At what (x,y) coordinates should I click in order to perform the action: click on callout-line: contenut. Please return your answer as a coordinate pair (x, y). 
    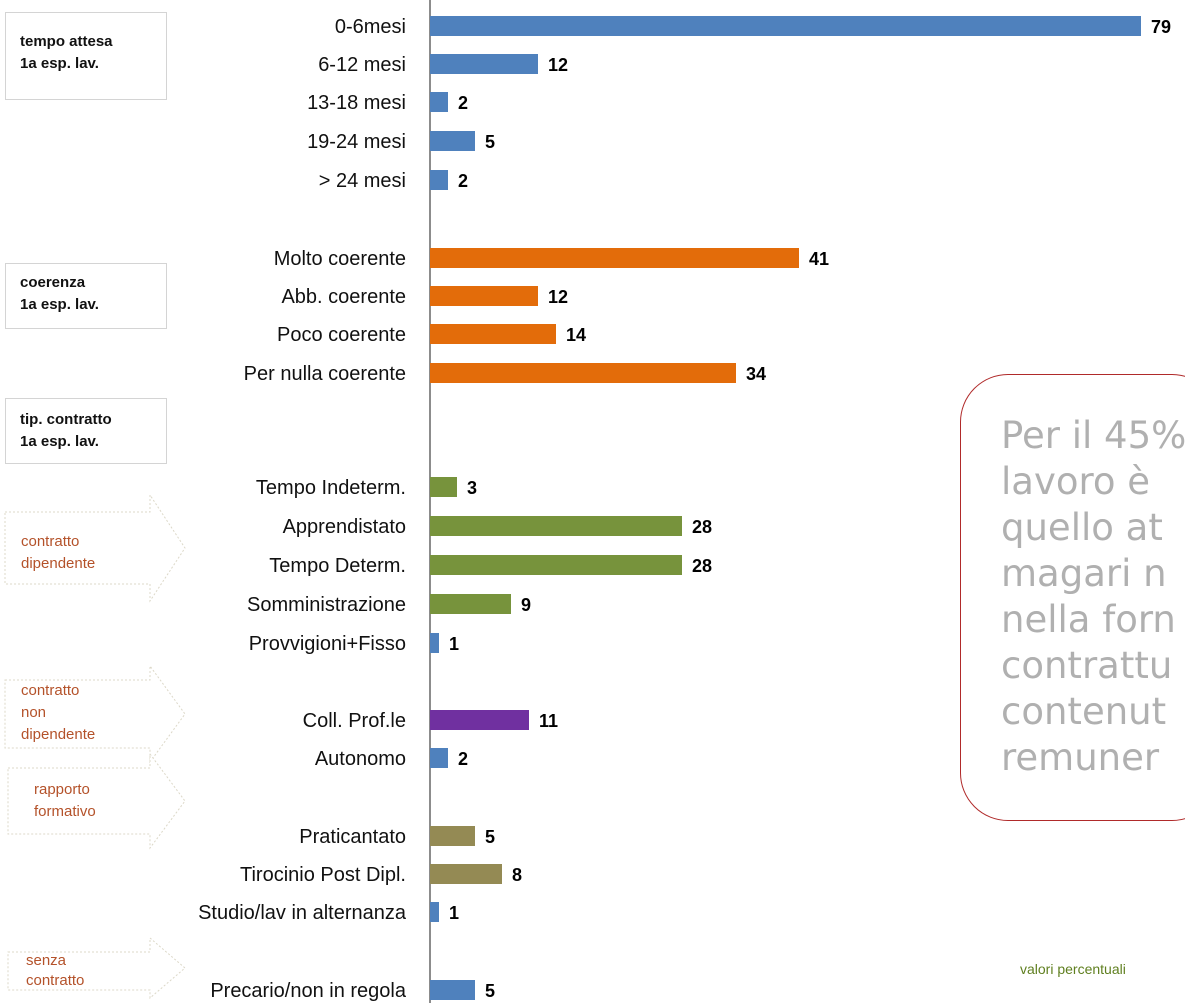
    Looking at the image, I should click on (1084, 711).